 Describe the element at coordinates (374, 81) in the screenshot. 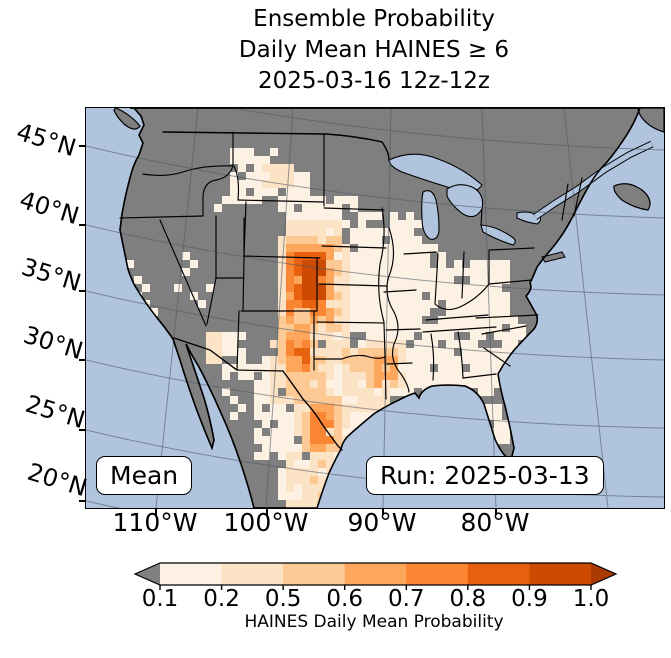

I see `title-line-3: 2025-03-16 12z-12z` at that location.